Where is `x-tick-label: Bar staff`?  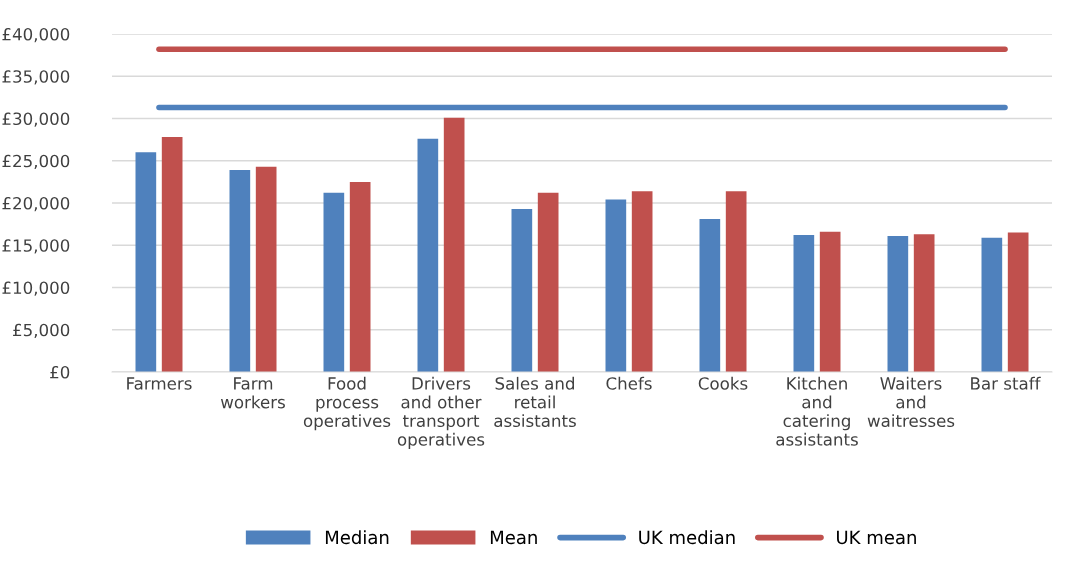 x-tick-label: Bar staff is located at coordinates (1006, 383).